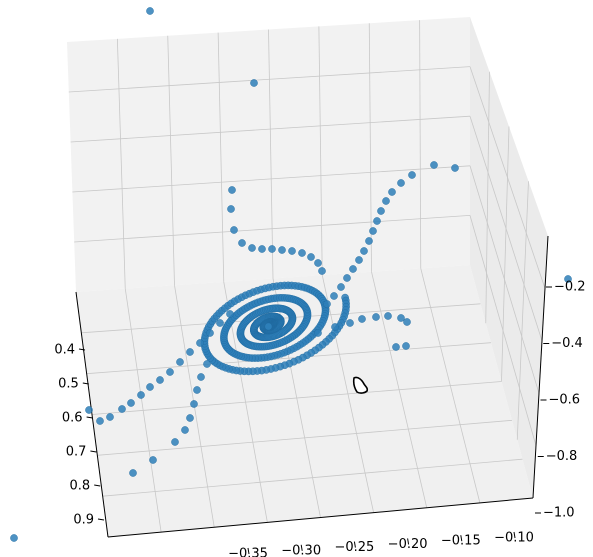  I want to click on bottom-tick-label: −0.25, so click(354, 547).